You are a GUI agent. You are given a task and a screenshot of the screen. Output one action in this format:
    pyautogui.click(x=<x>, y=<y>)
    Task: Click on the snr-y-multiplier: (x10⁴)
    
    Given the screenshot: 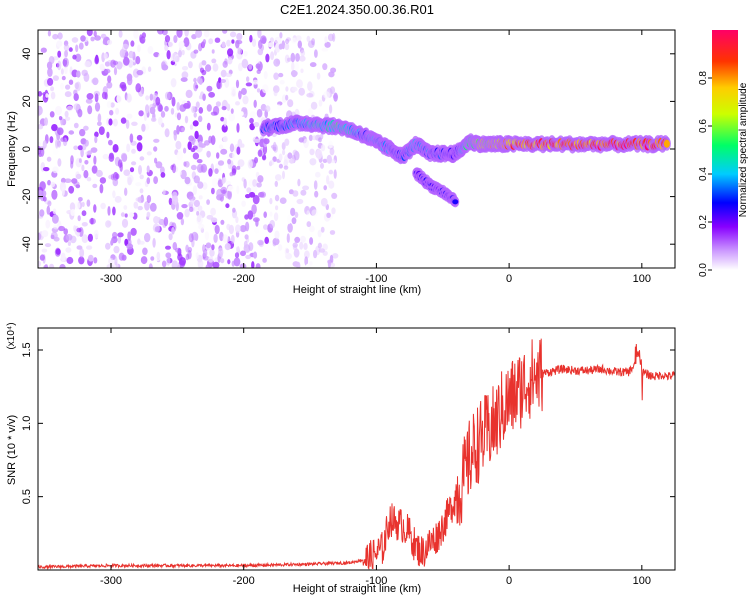 What is the action you would take?
    pyautogui.click(x=11, y=335)
    